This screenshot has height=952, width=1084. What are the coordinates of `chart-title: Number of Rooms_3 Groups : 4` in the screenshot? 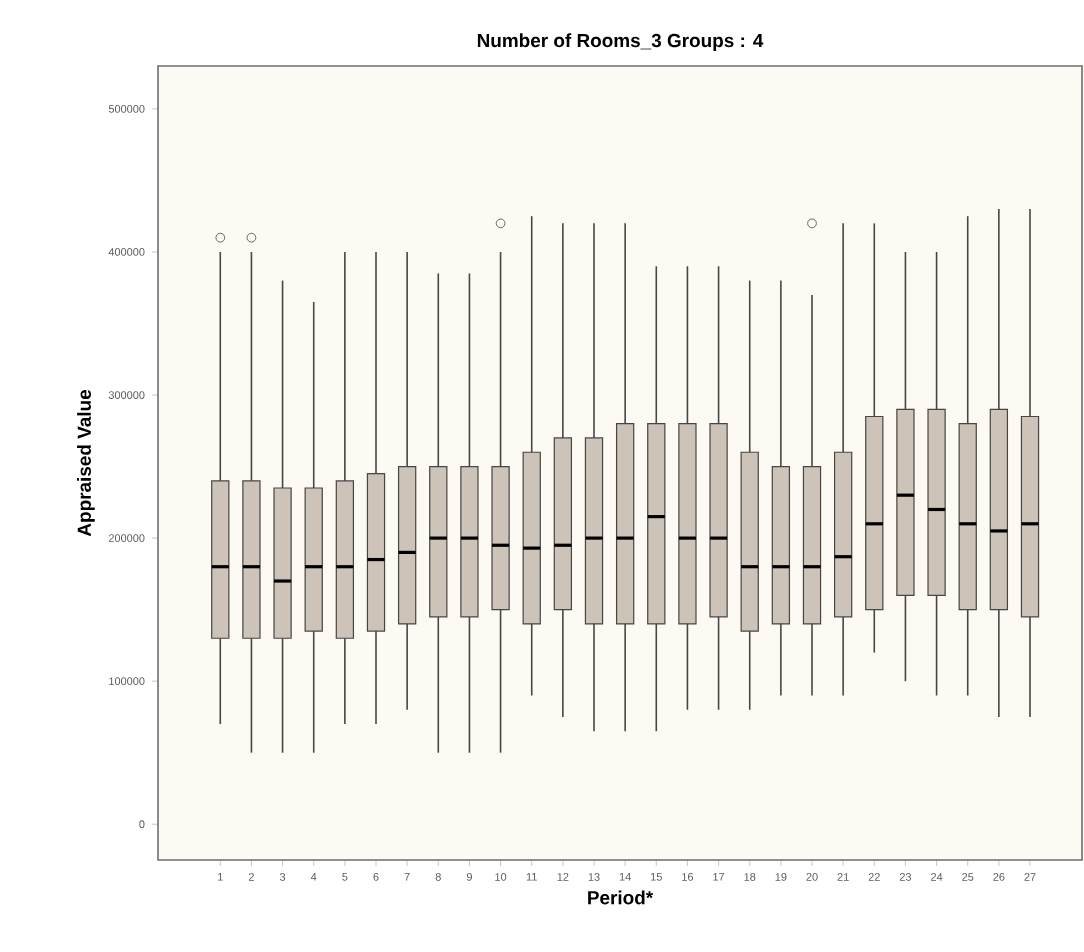 It's located at (620, 42).